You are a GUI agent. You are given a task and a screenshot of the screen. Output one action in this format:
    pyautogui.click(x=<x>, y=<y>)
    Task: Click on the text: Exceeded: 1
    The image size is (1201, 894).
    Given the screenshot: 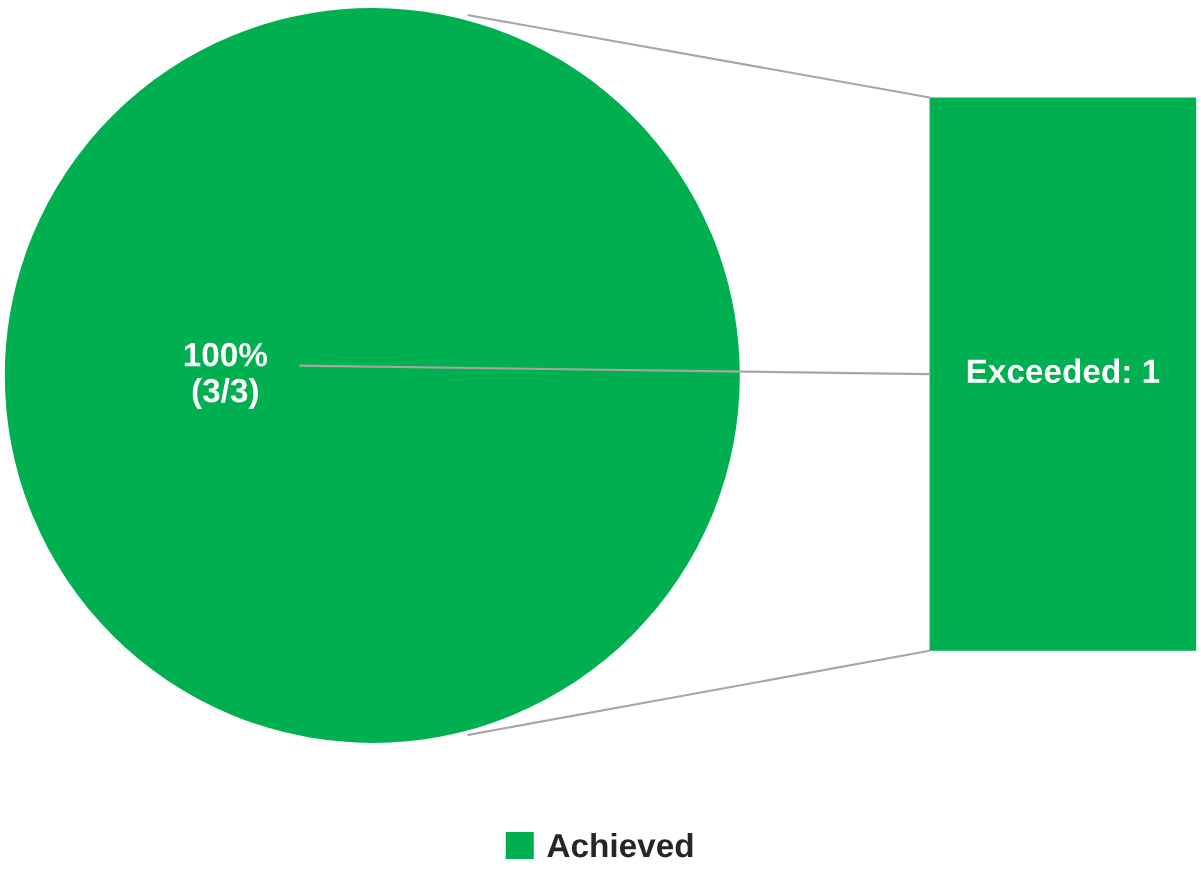 What is the action you would take?
    pyautogui.click(x=1063, y=371)
    